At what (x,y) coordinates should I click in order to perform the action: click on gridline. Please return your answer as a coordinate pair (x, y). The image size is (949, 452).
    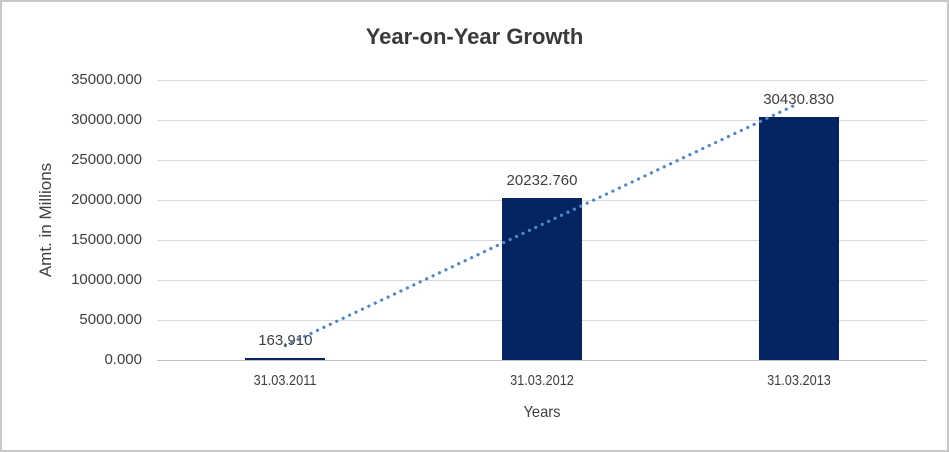
    Looking at the image, I should click on (542, 80).